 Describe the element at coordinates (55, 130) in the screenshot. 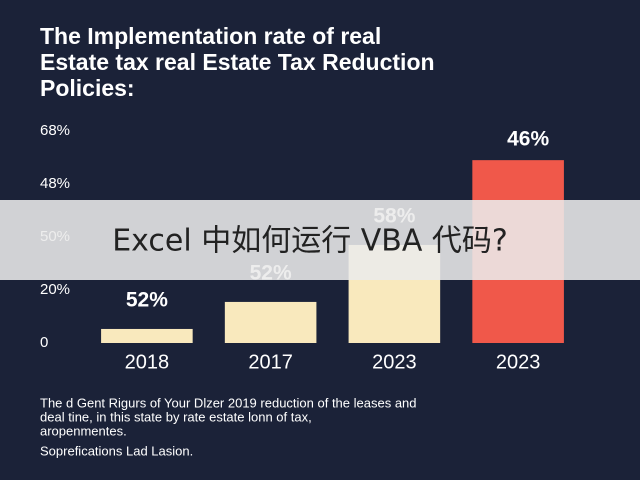

I see `axis-text: 68%` at that location.